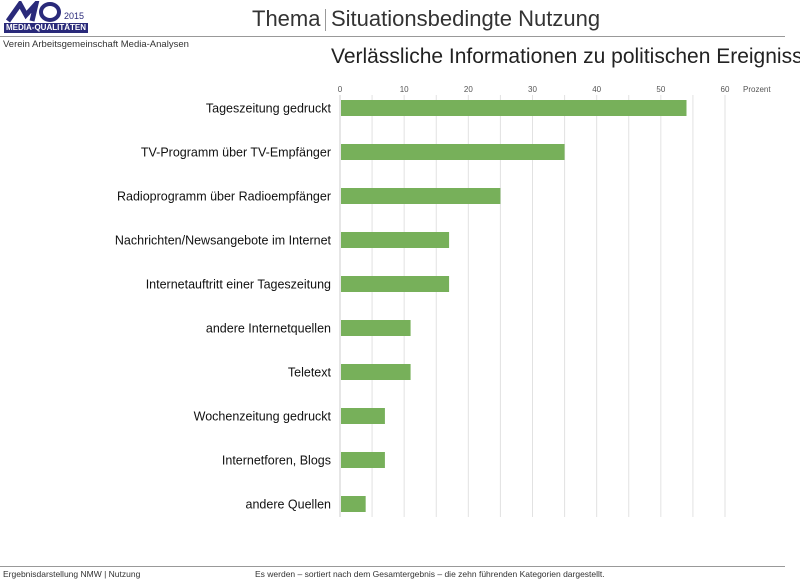 The width and height of the screenshot is (800, 581). Describe the element at coordinates (268, 329) in the screenshot. I see `category-label: andere Internetquellen` at that location.